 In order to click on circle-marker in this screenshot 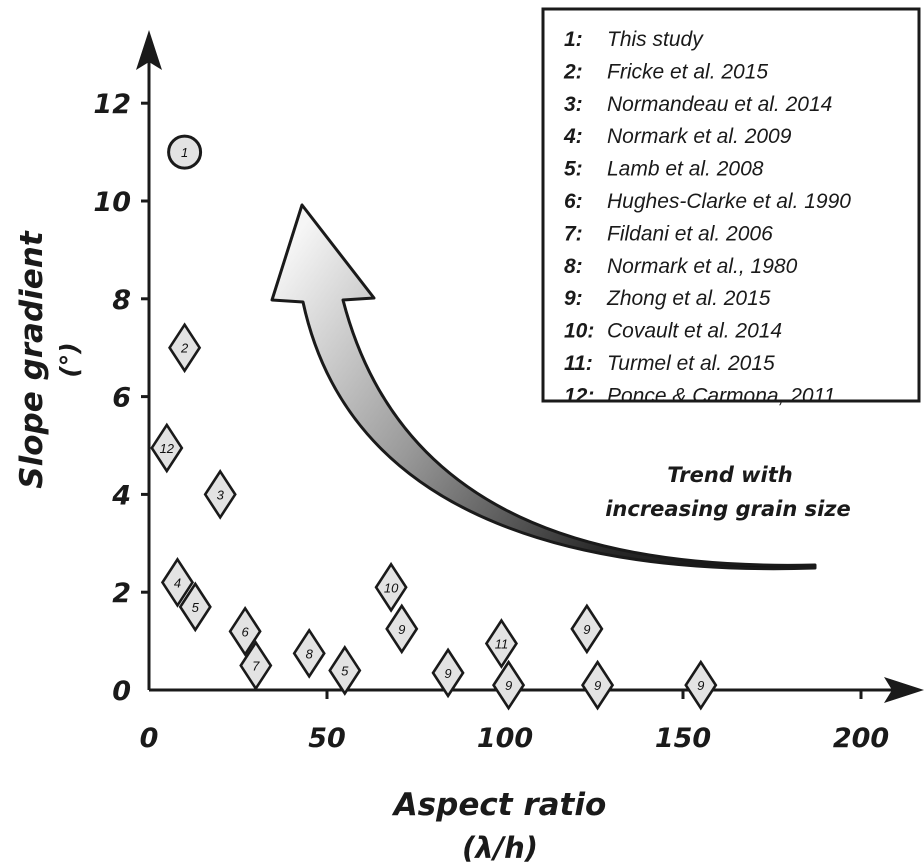, I will do `click(185, 152)`.